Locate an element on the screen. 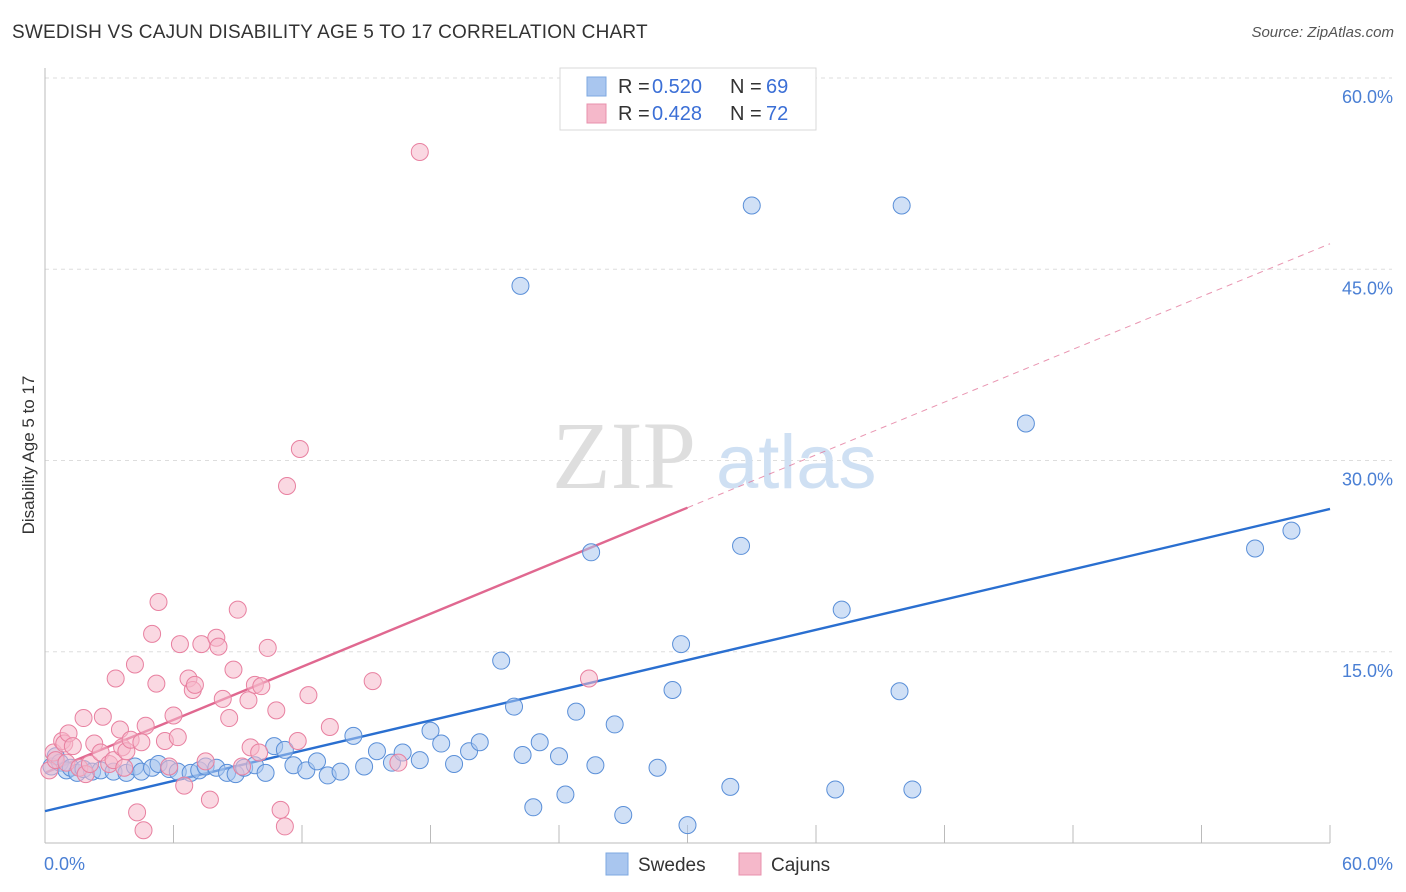 The width and height of the screenshot is (1406, 892). legend-swatch-cajuns is located at coordinates (596, 113).